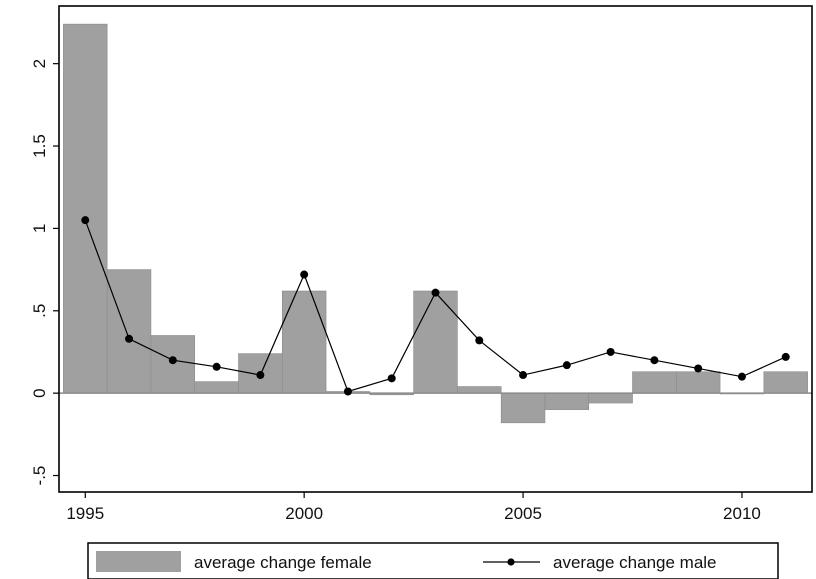 The width and height of the screenshot is (816, 579). I want to click on x-tick-label: 2005, so click(523, 513).